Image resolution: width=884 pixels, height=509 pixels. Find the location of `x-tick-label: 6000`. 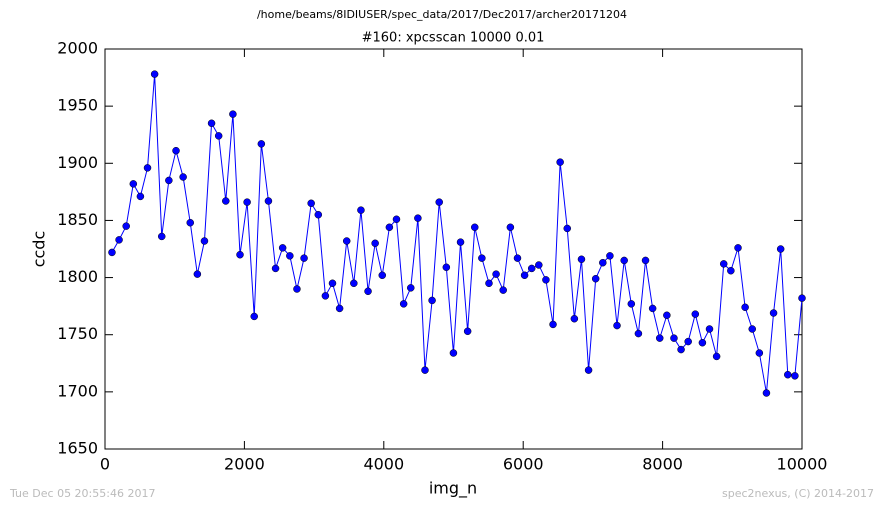

x-tick-label: 6000 is located at coordinates (523, 464).